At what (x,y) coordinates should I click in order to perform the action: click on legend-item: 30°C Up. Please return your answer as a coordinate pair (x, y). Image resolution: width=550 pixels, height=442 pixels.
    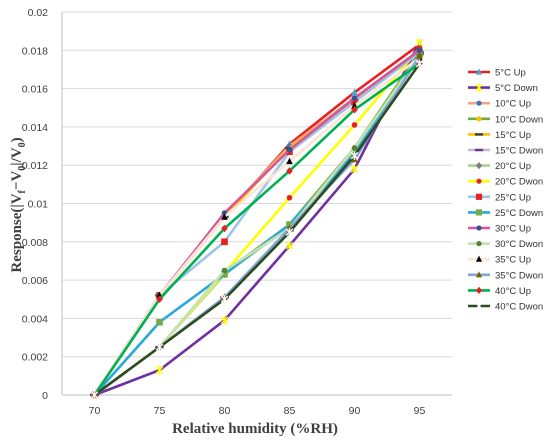
    Looking at the image, I should click on (499, 229).